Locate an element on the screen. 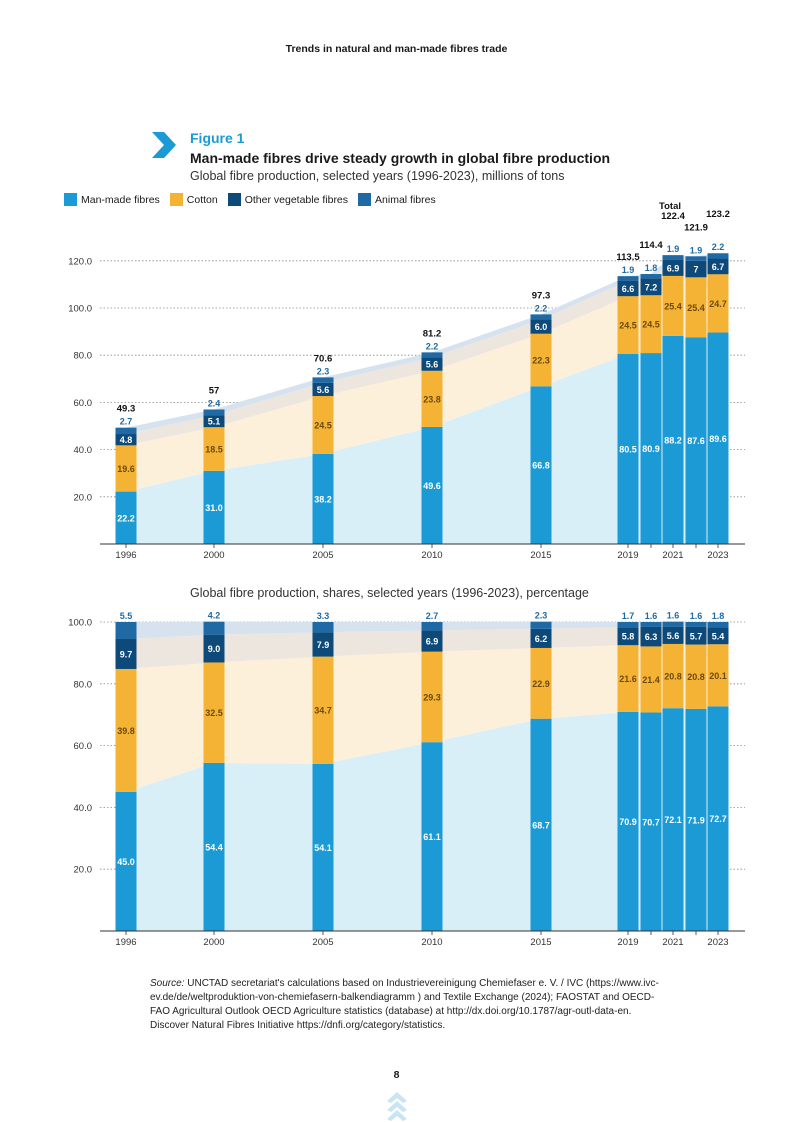 This screenshot has width=793, height=1122. bar-animal-2005 is located at coordinates (323, 380).